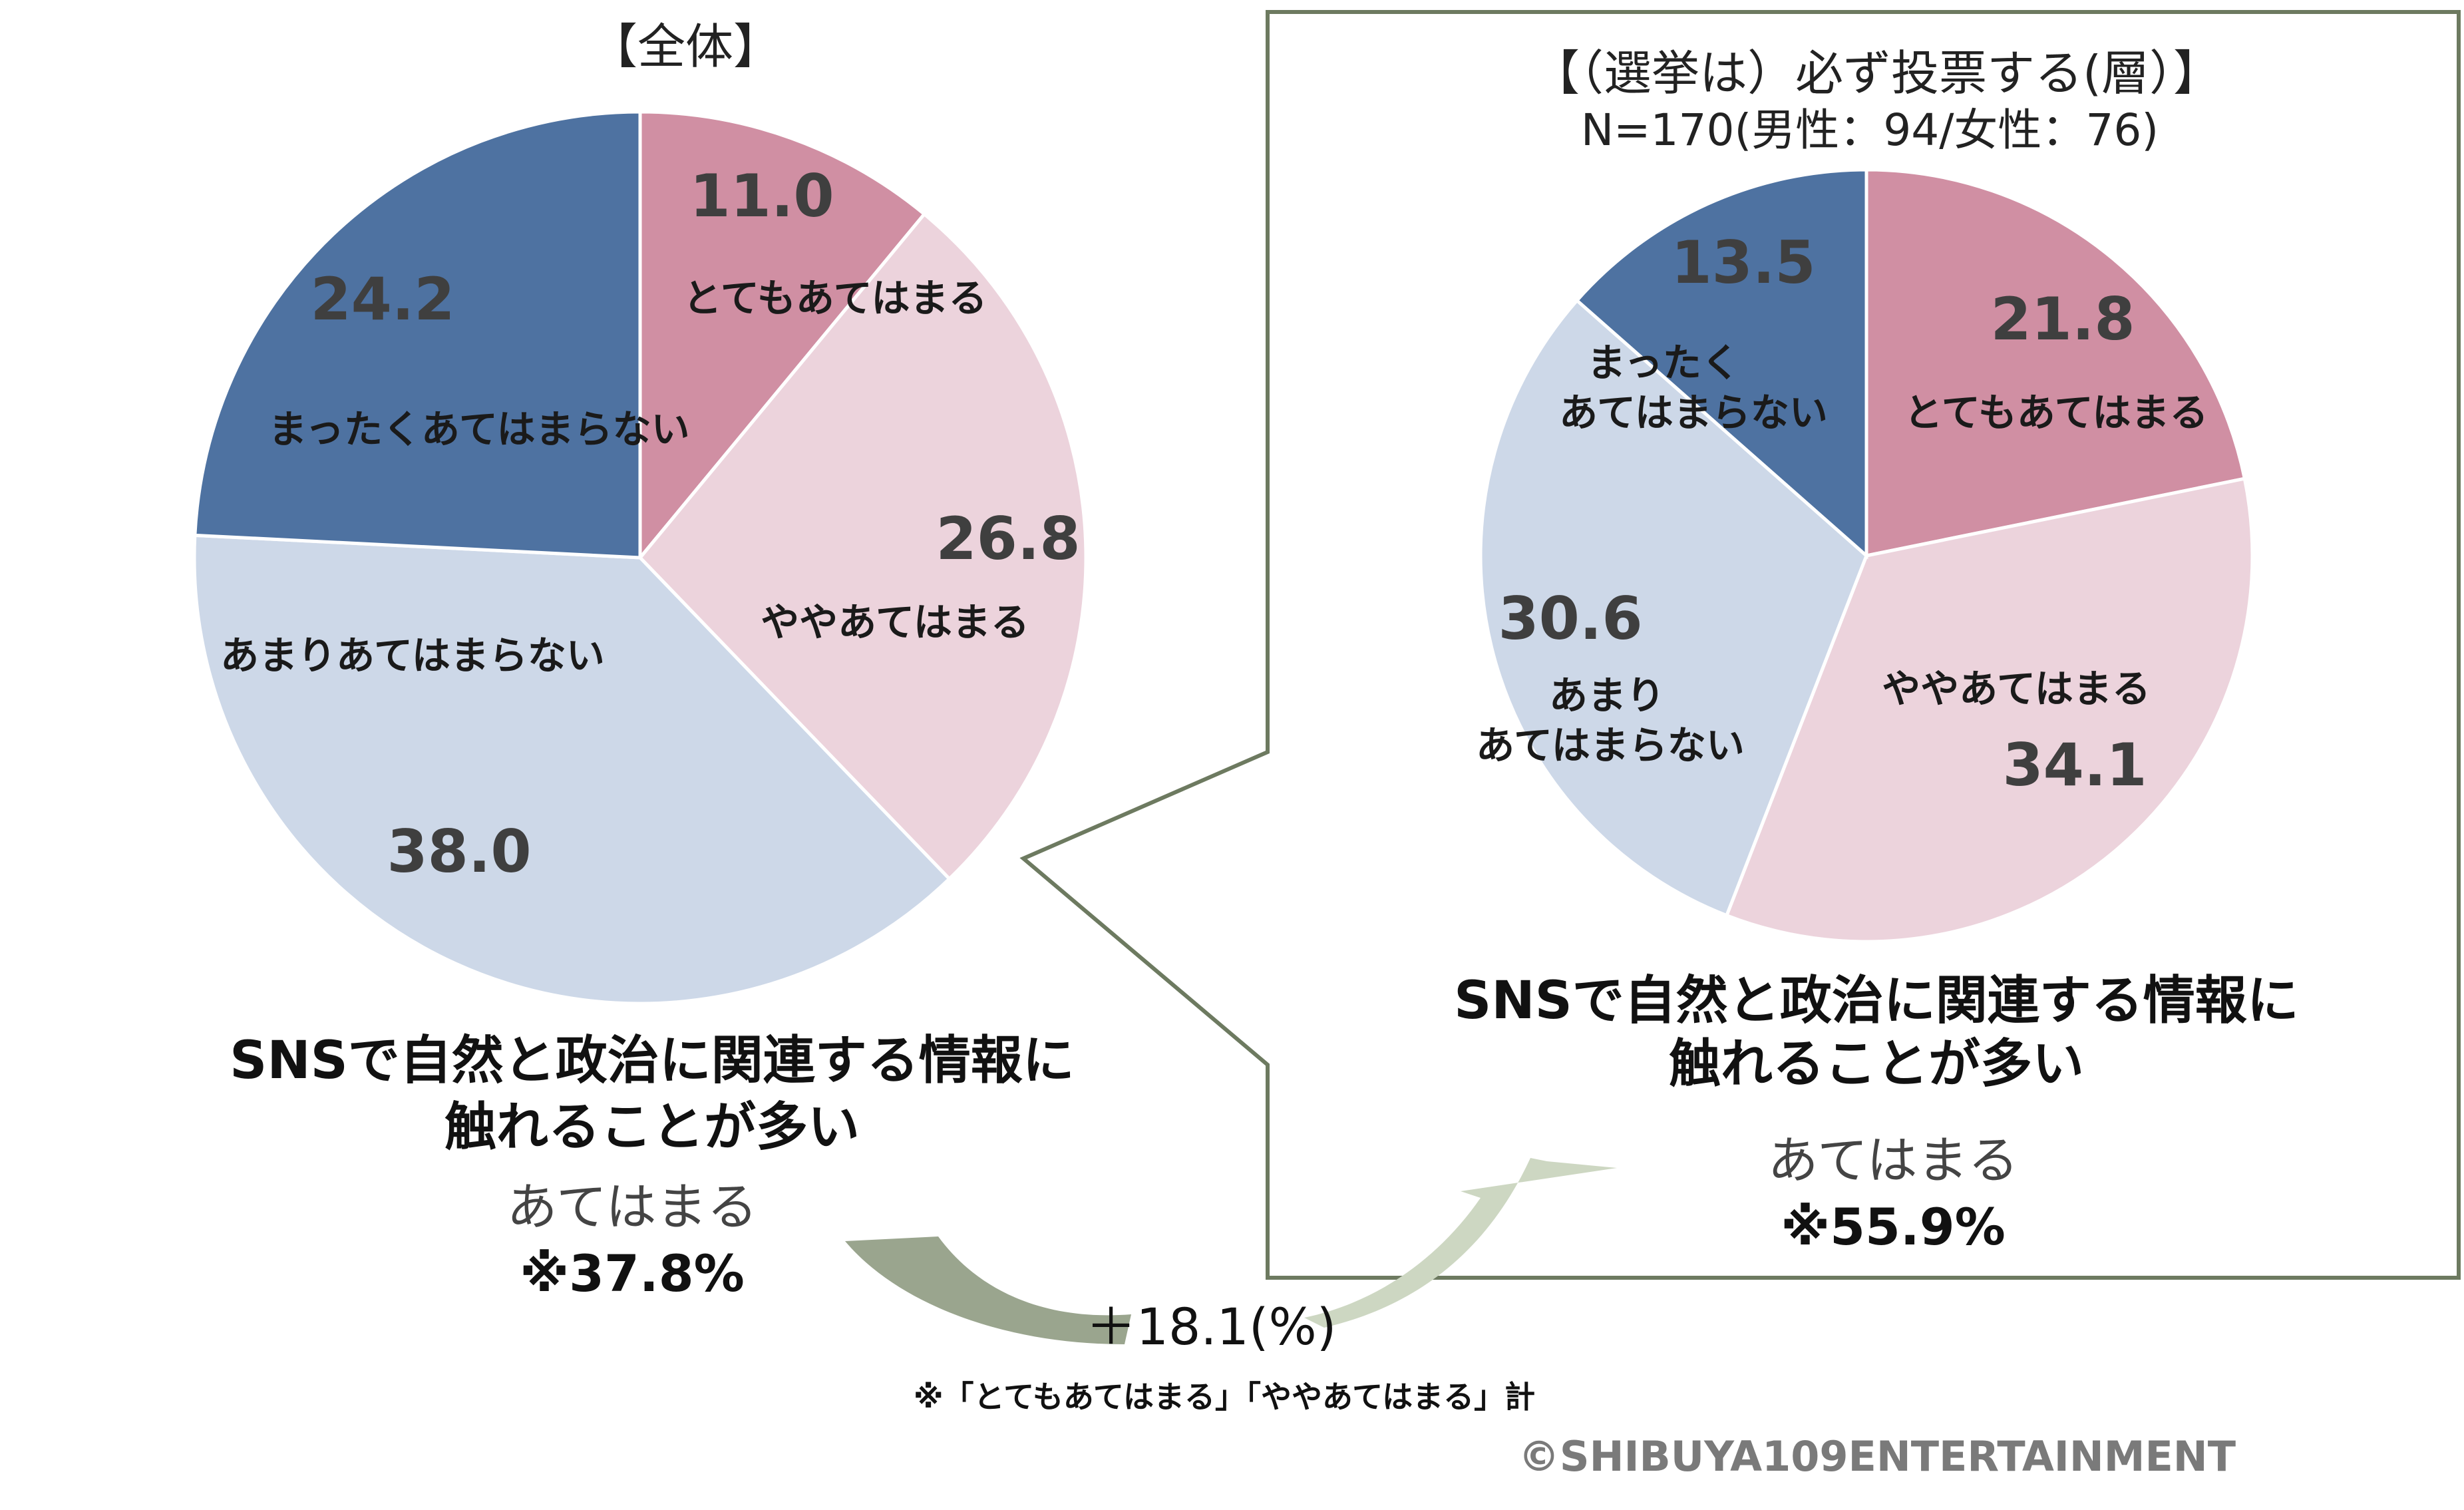 This screenshot has height=1510, width=2464. What do you see at coordinates (382, 299) in the screenshot?
I see `value-label-overall-not-at-all-applies: 24.2` at bounding box center [382, 299].